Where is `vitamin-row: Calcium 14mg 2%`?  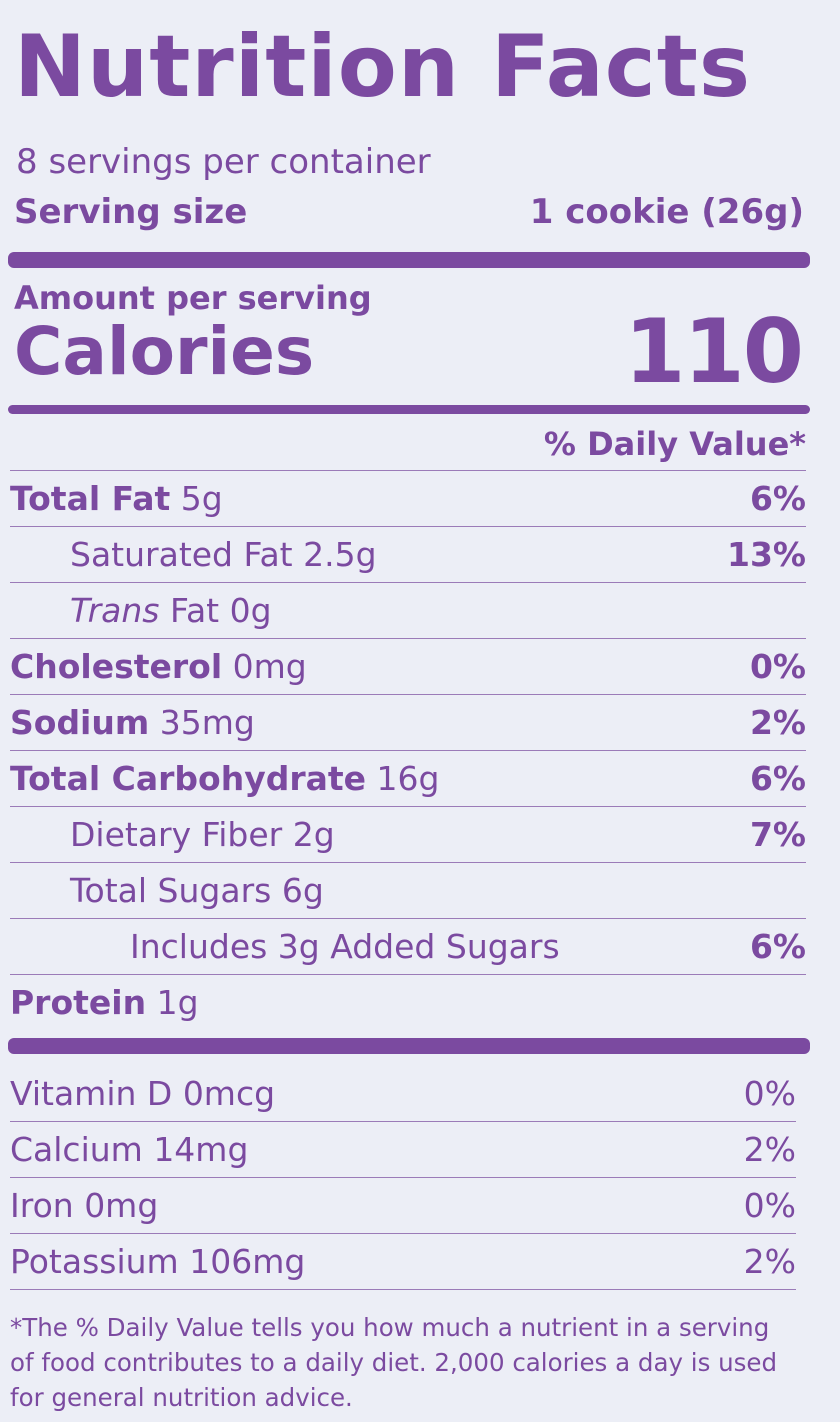
vitamin-row: Calcium 14mg 2% is located at coordinates (403, 1150).